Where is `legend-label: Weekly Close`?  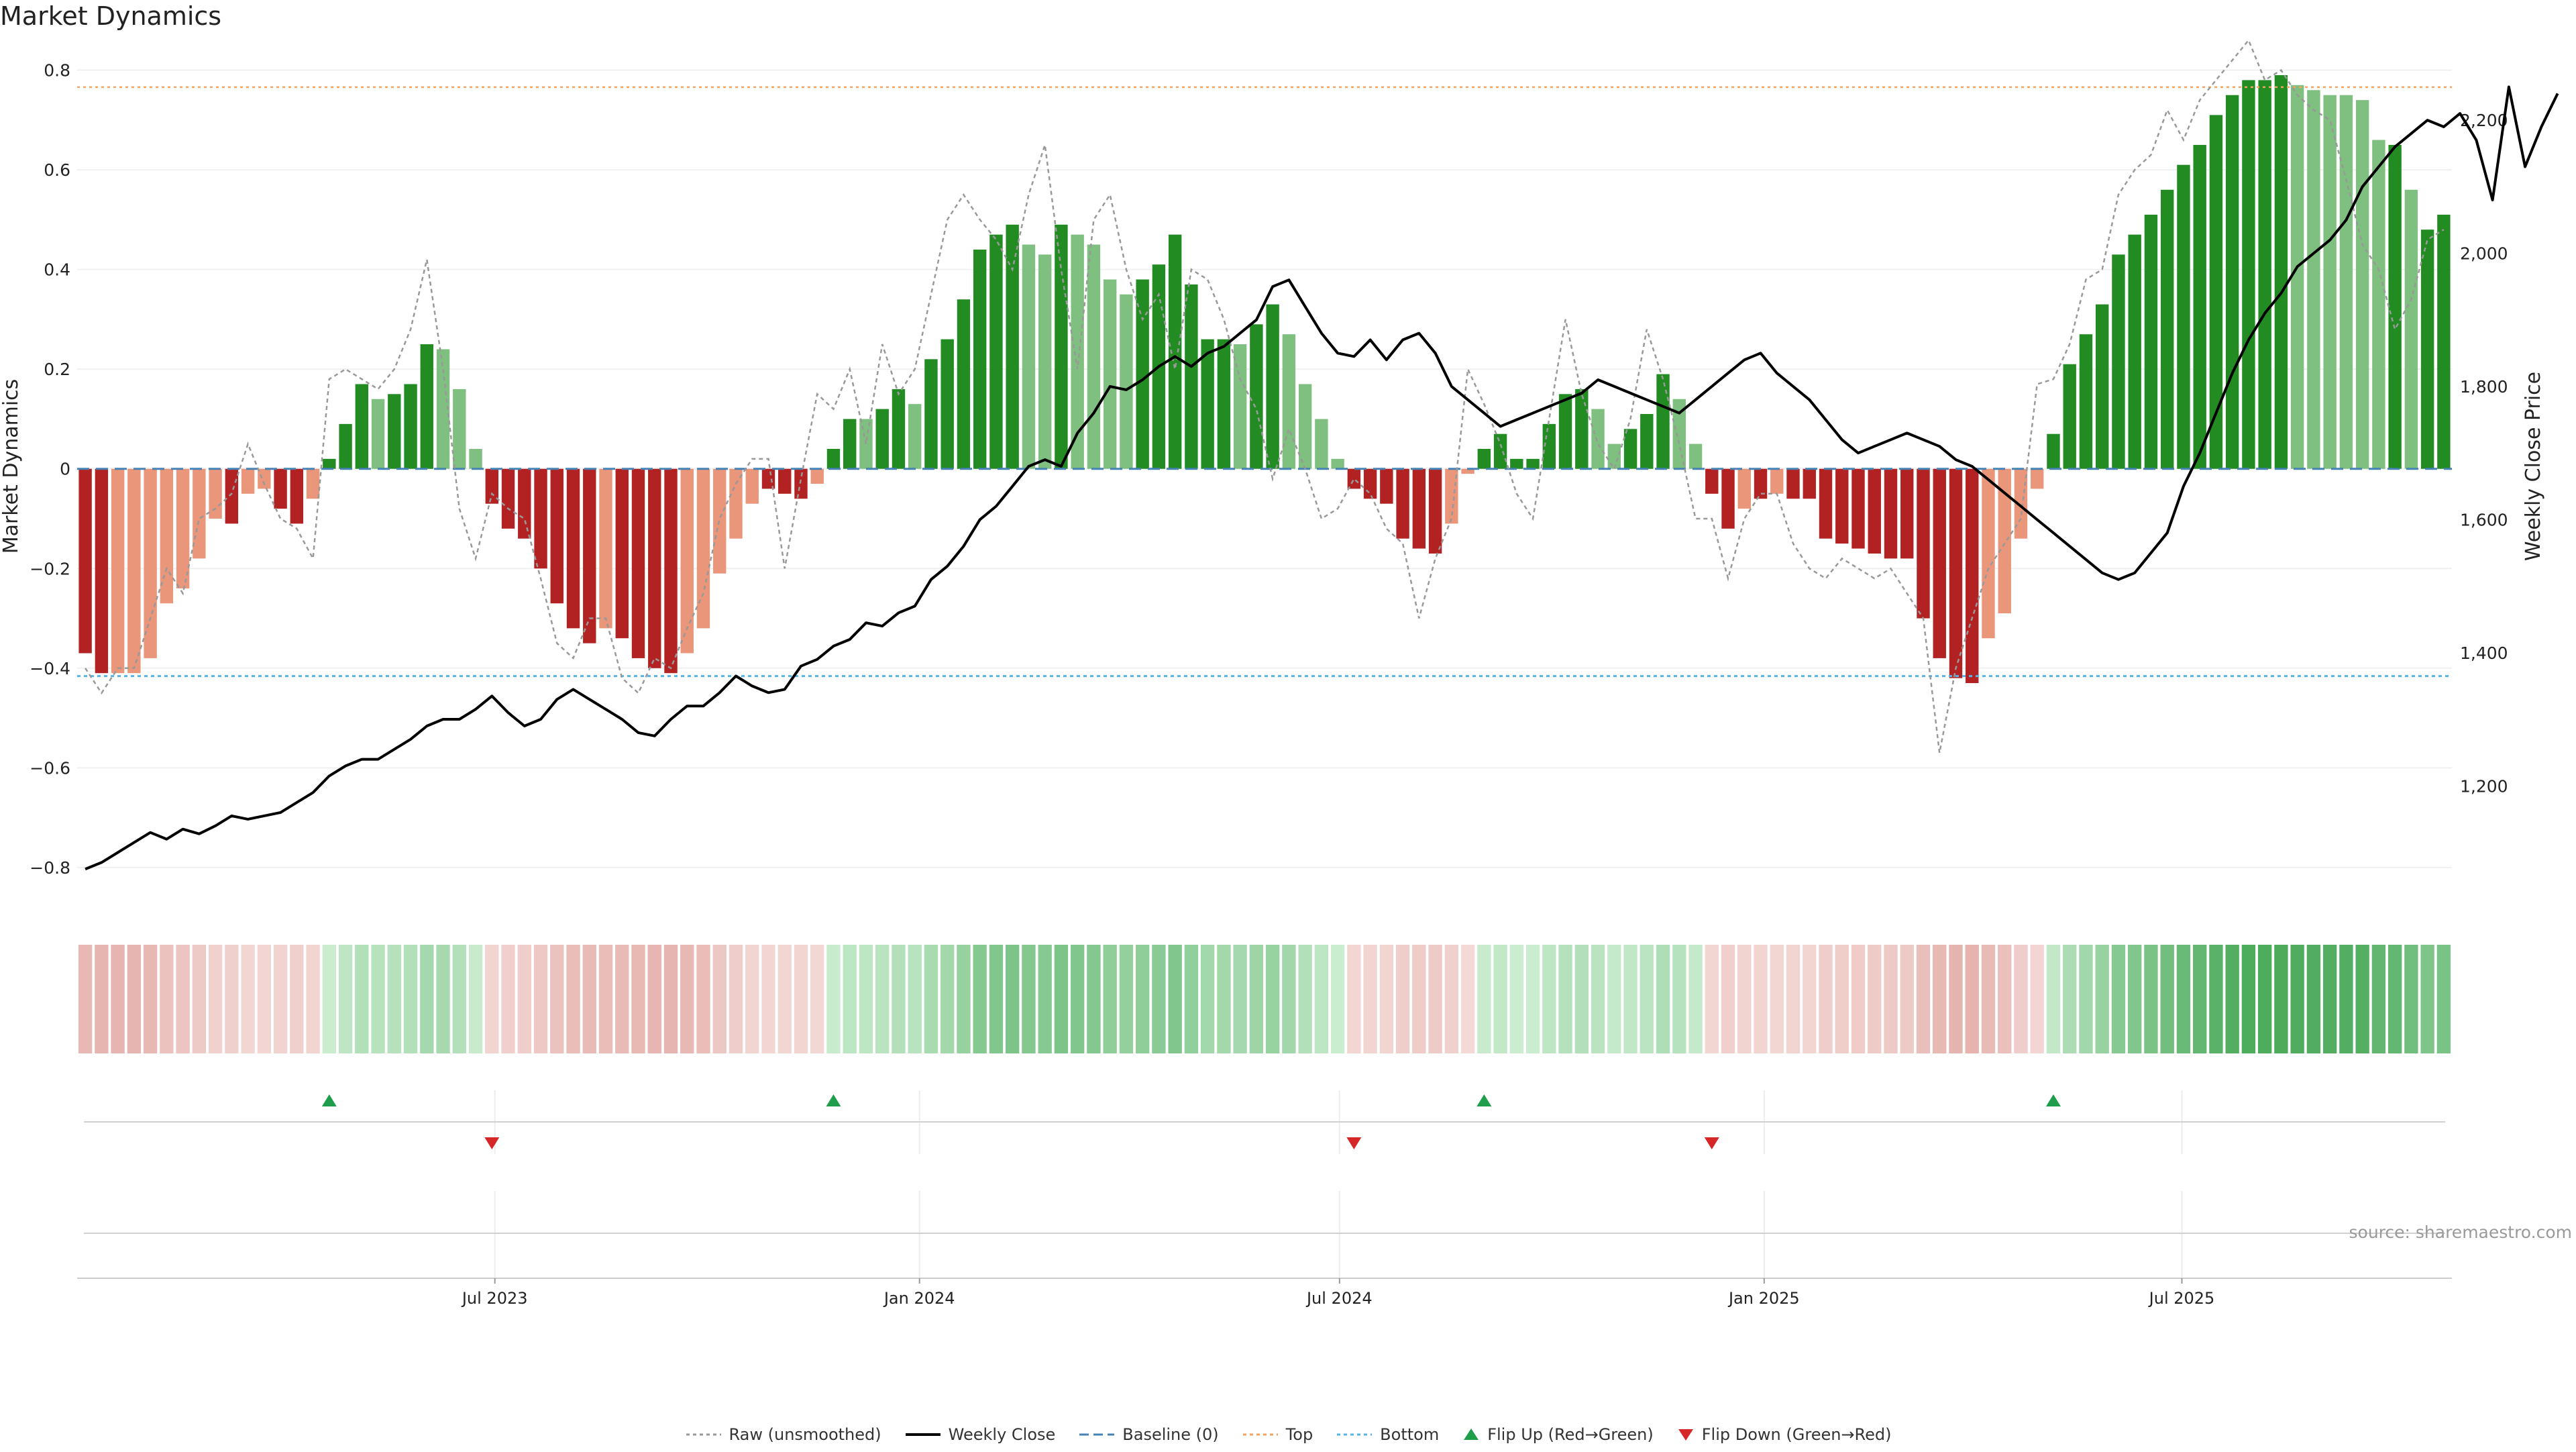 legend-label: Weekly Close is located at coordinates (1002, 1435).